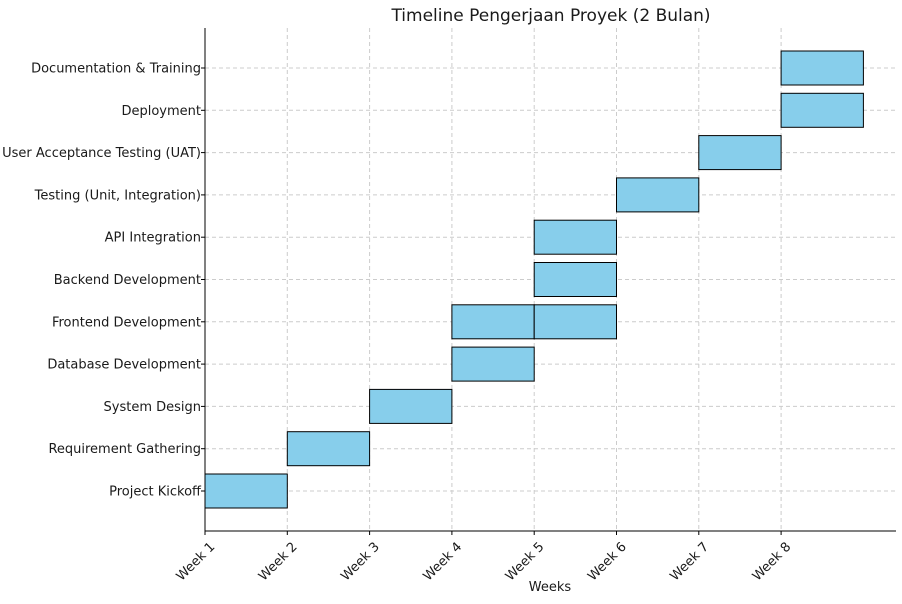  What do you see at coordinates (101, 153) in the screenshot?
I see `y-tick-label: User Acceptance Testing (UAT)` at bounding box center [101, 153].